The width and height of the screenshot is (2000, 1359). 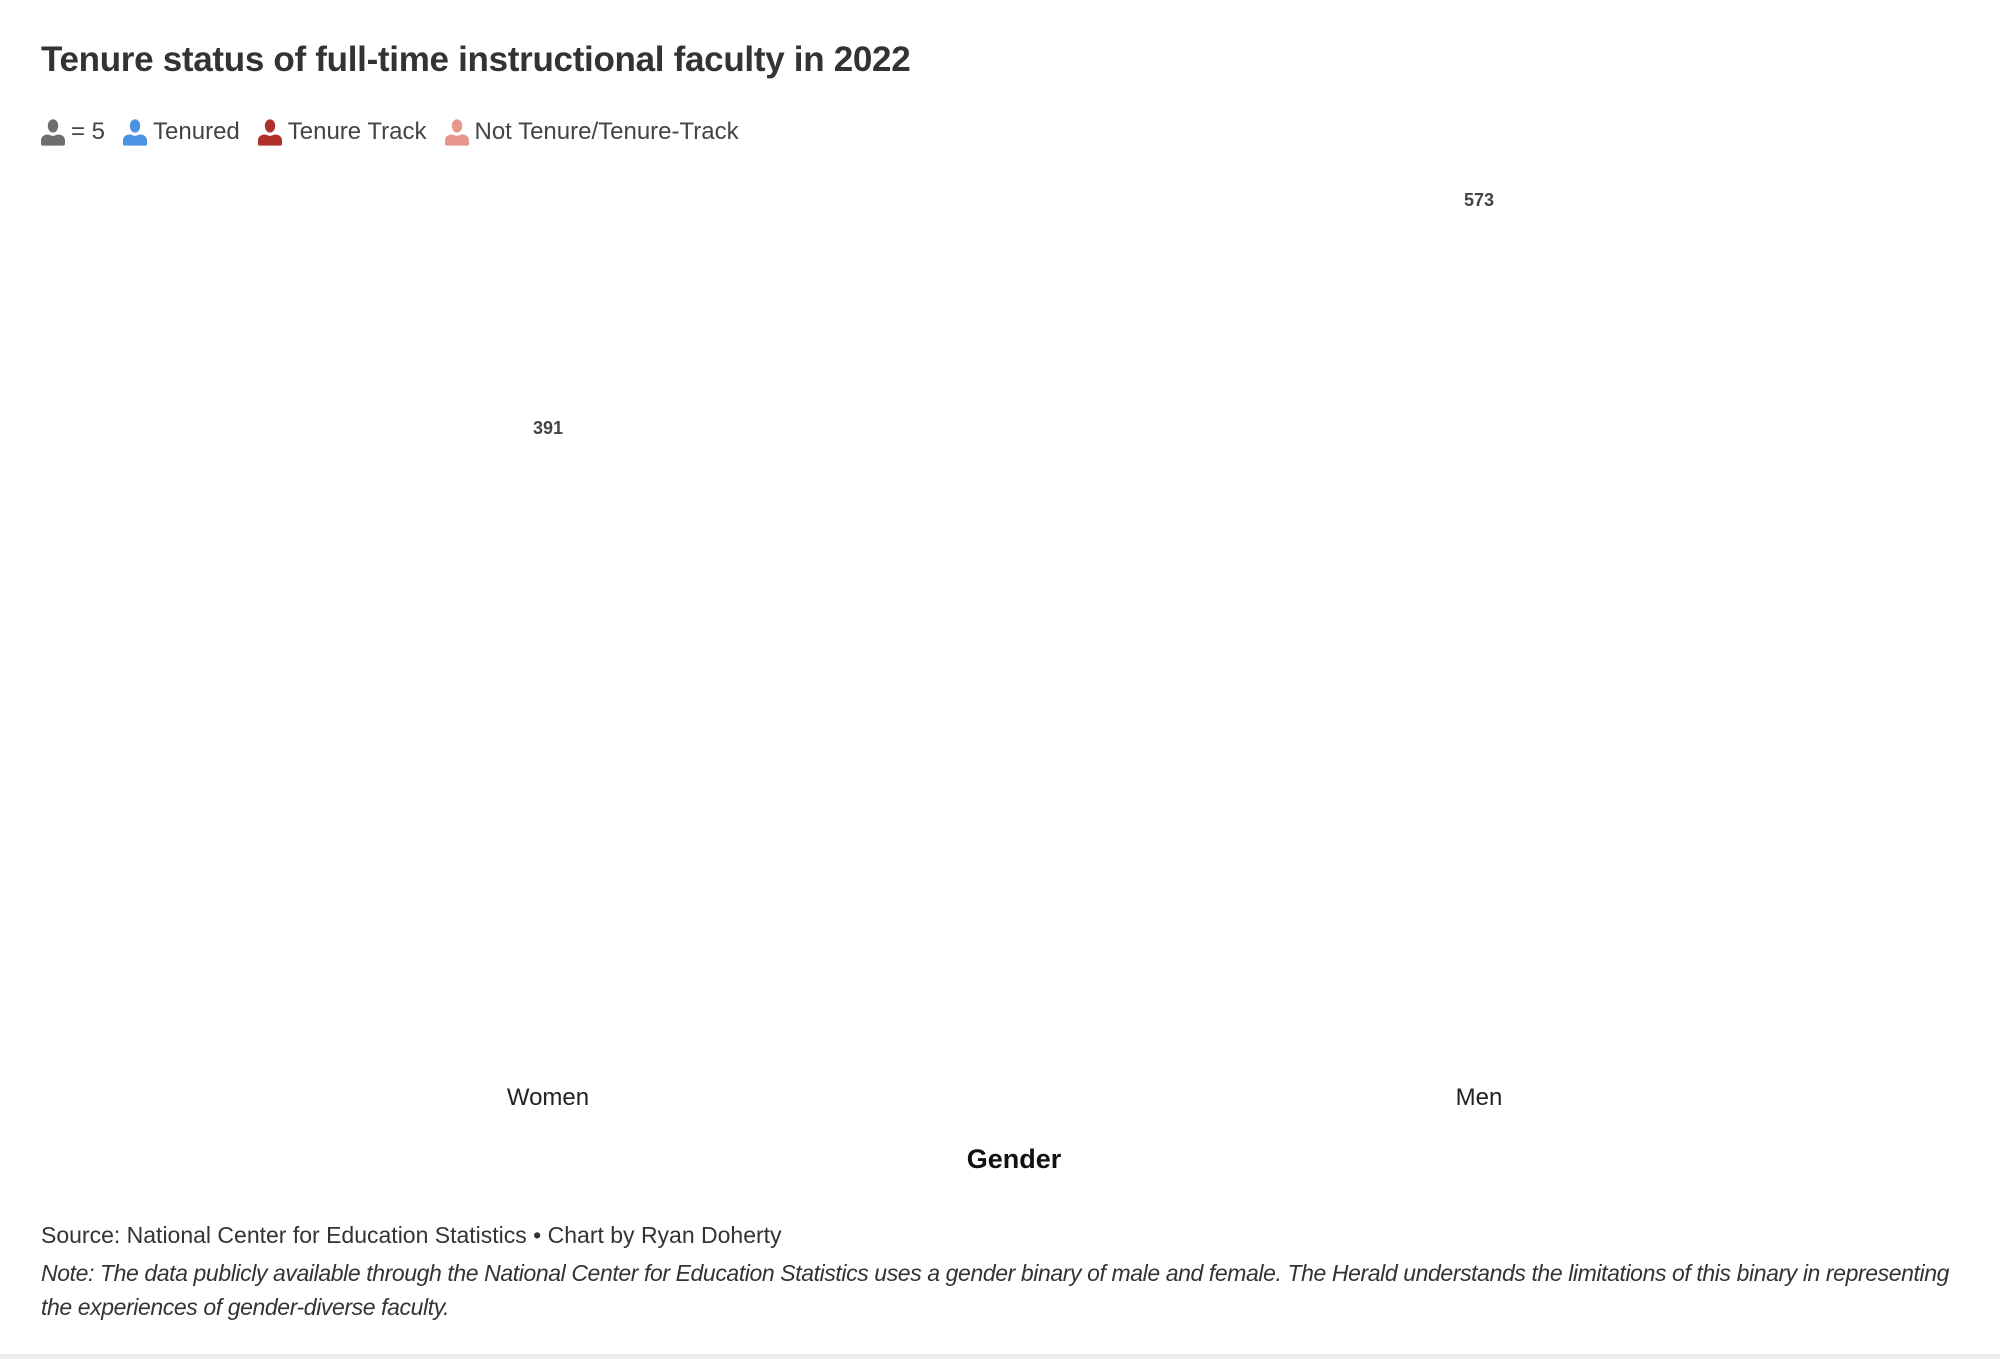 I want to click on legend-label: Not Tenure/Tenure-Track, so click(x=606, y=131).